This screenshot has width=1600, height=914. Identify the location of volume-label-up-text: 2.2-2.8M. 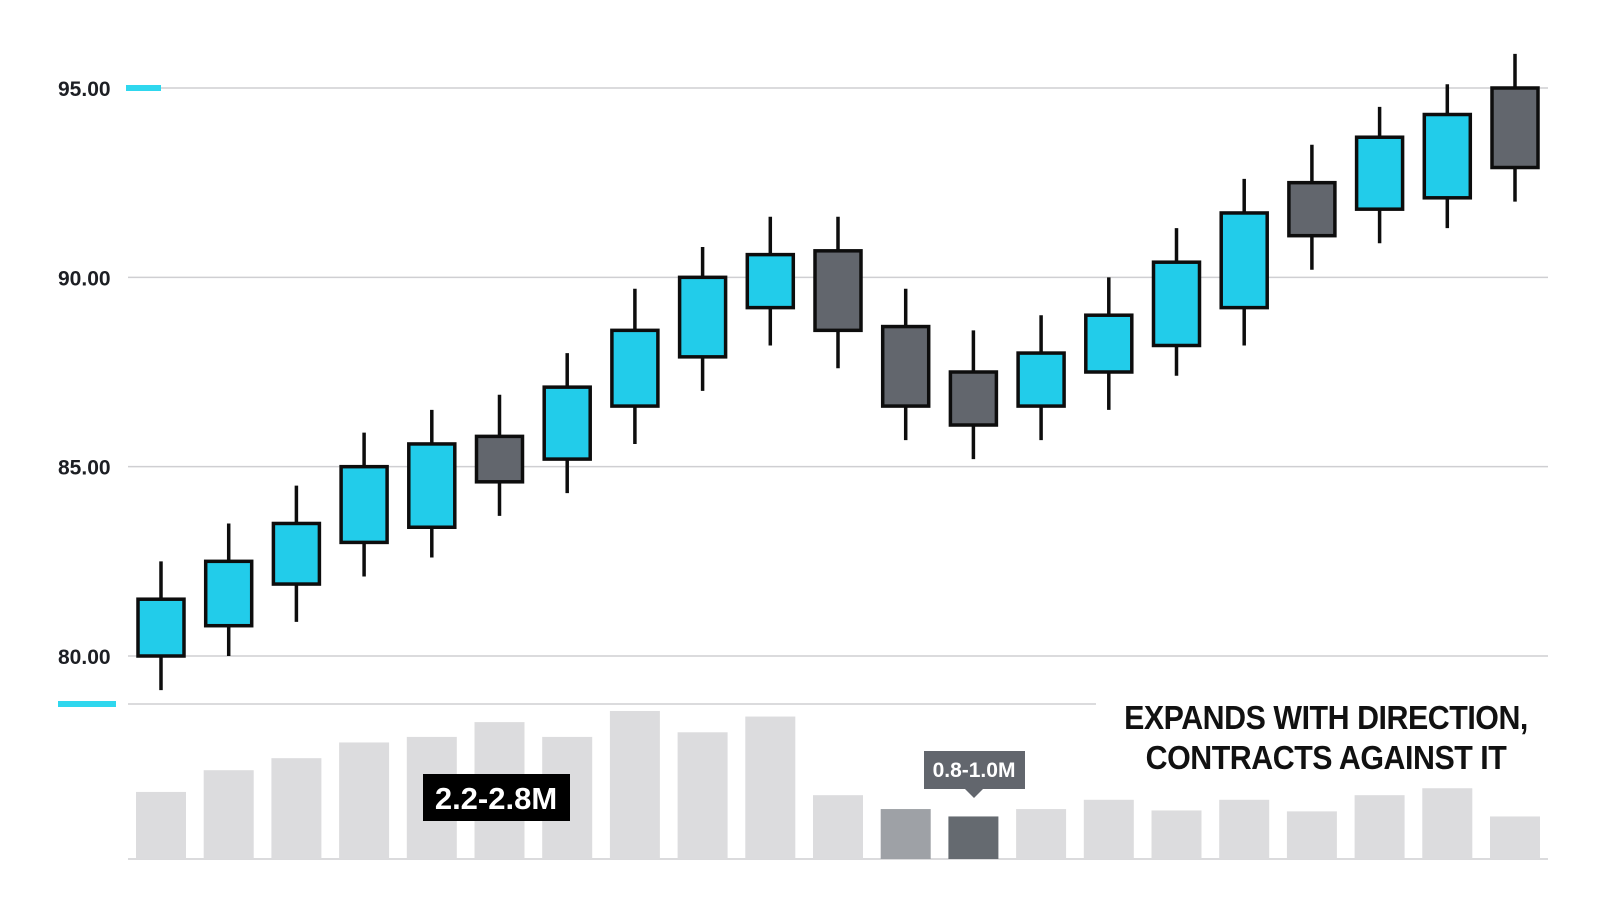
(496, 798).